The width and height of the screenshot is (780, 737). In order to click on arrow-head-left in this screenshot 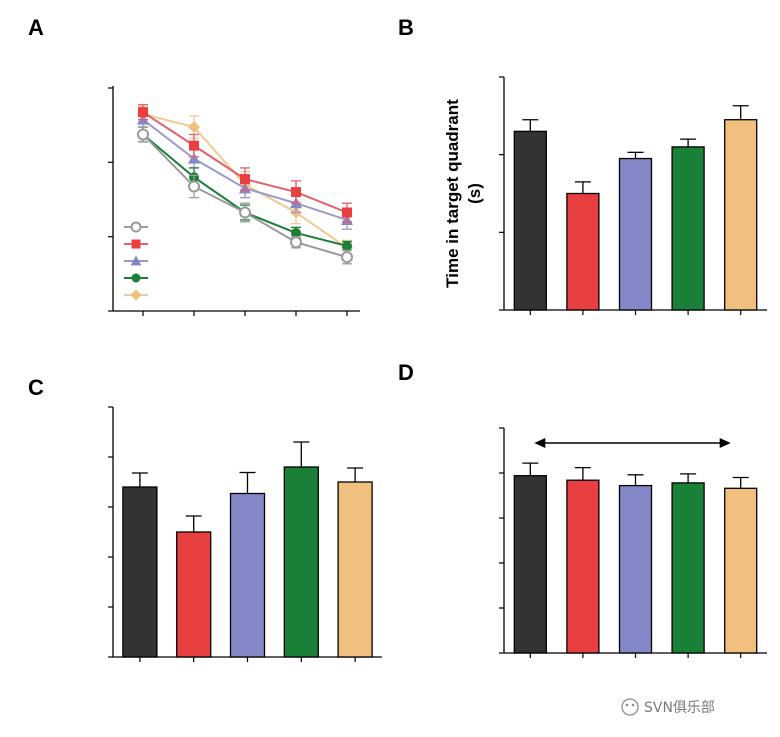, I will do `click(540, 443)`.